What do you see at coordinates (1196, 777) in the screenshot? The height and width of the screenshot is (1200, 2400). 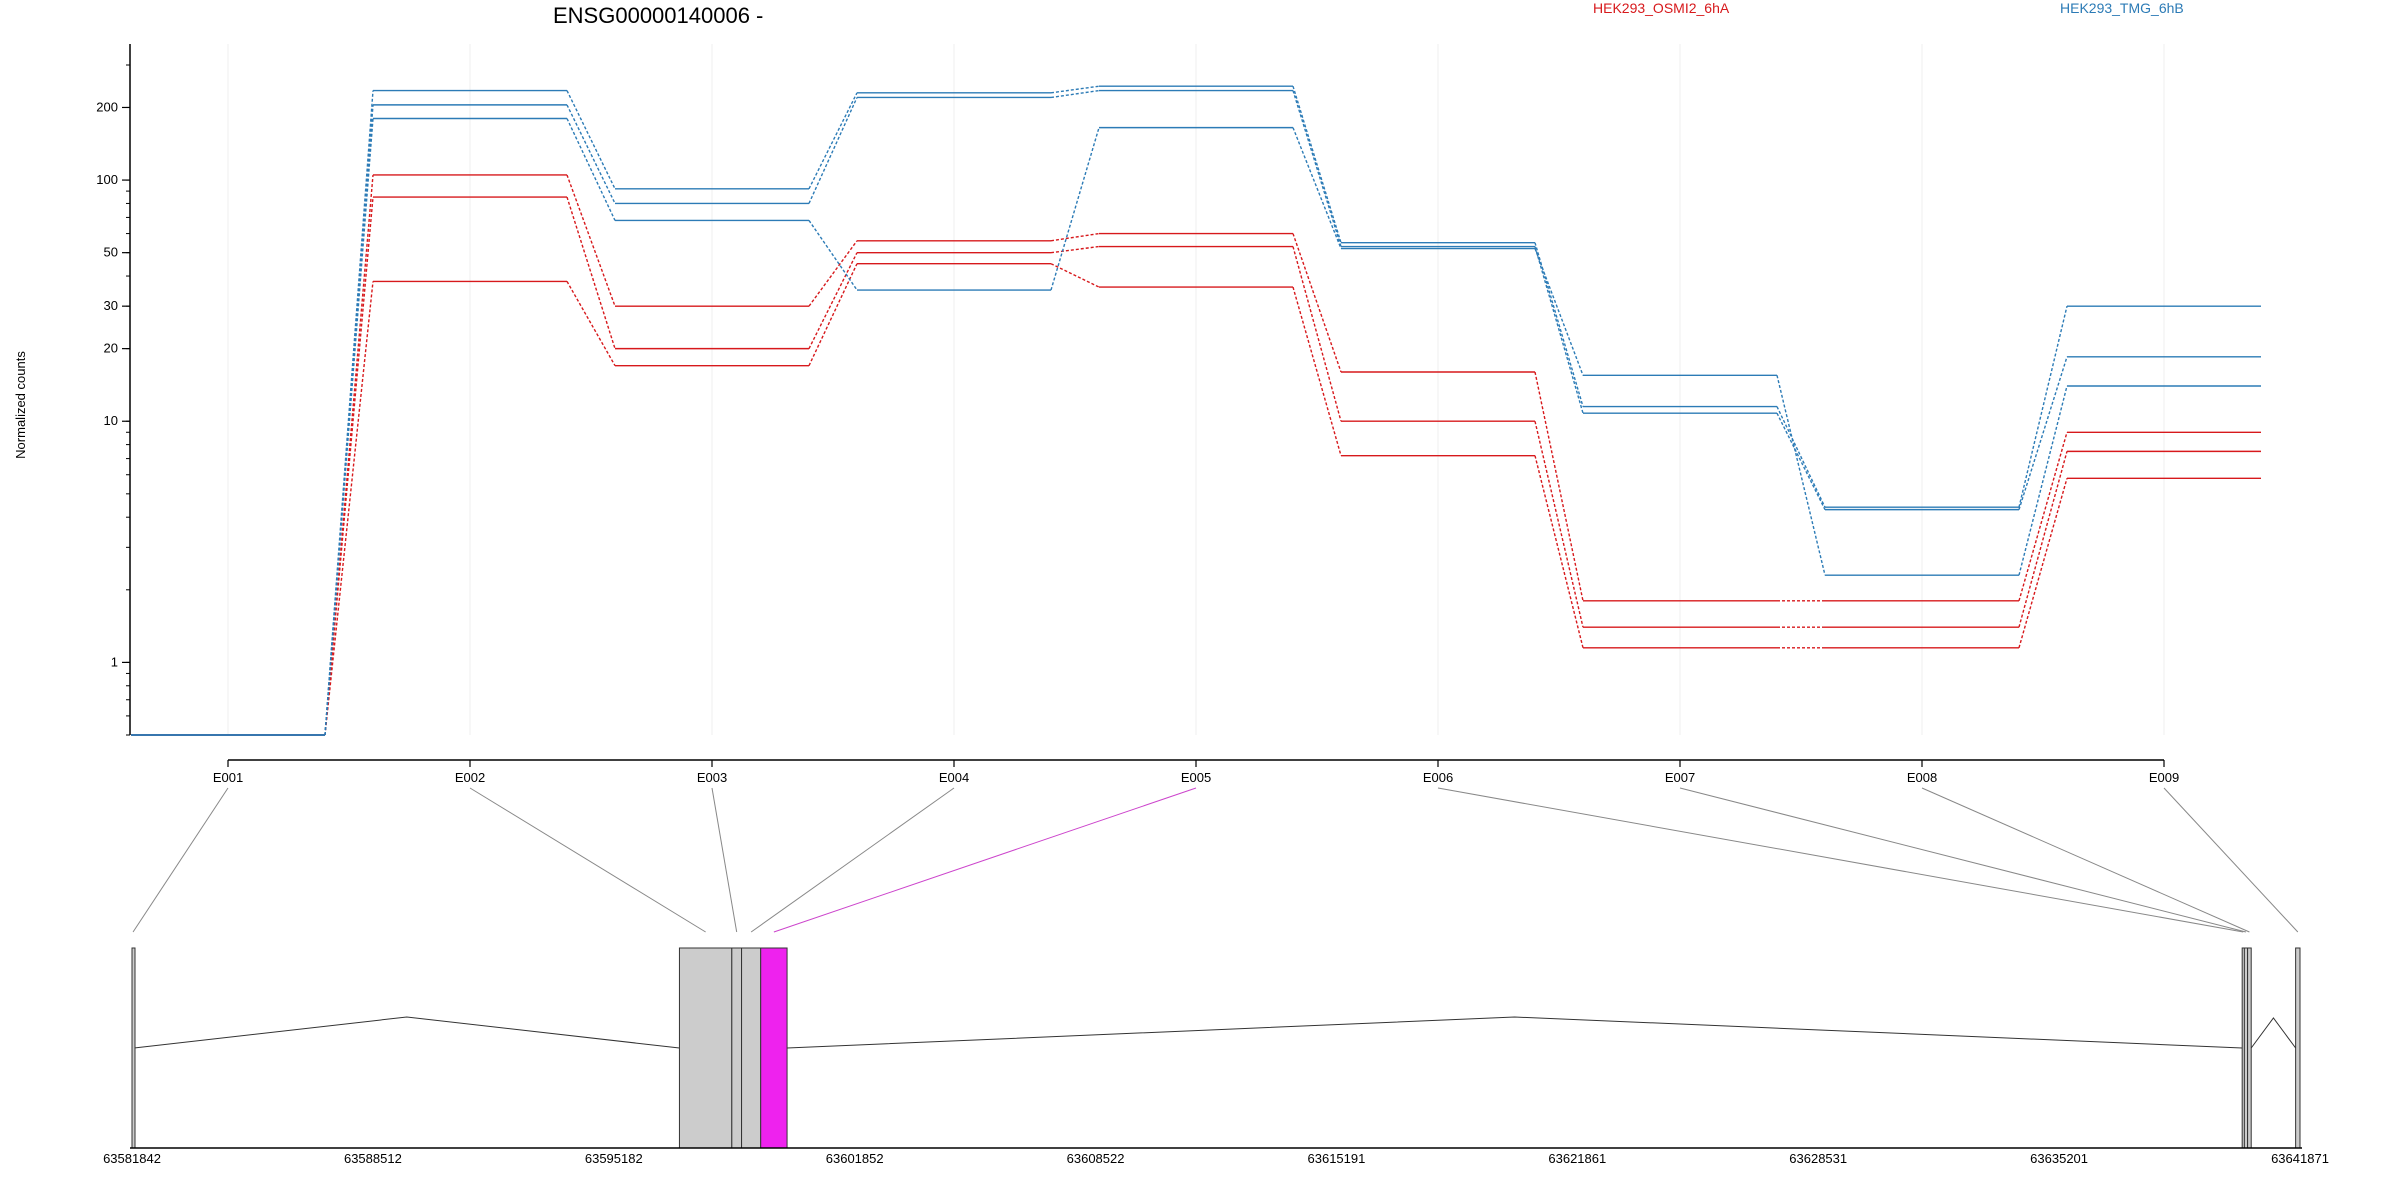 I see `x-tick-label: E005` at bounding box center [1196, 777].